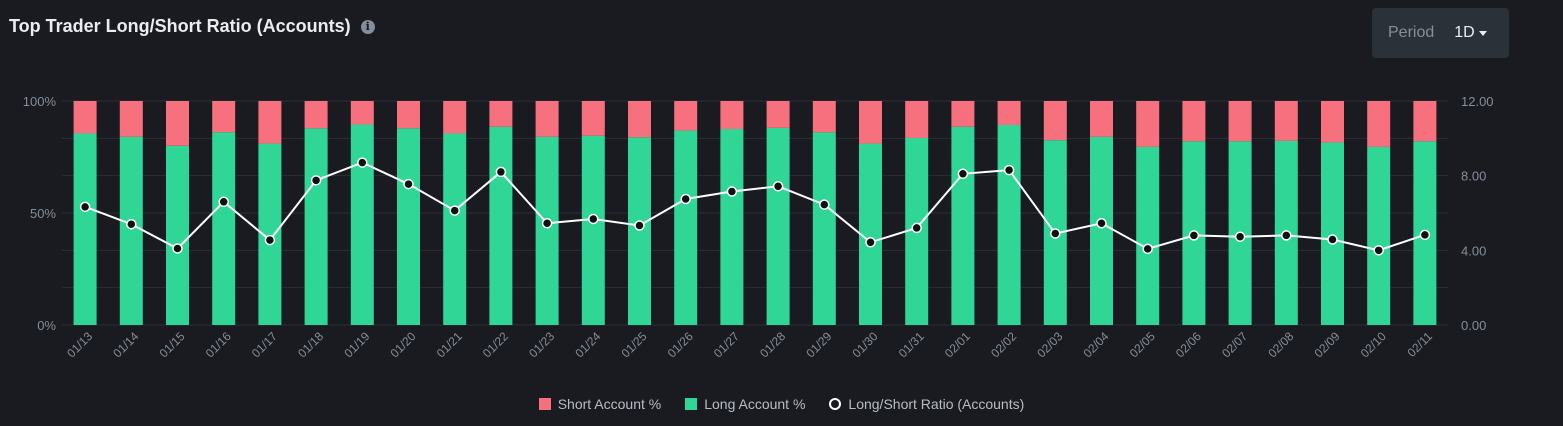 The height and width of the screenshot is (426, 1563). Describe the element at coordinates (1049, 344) in the screenshot. I see `x-tick-label: 02/03` at that location.